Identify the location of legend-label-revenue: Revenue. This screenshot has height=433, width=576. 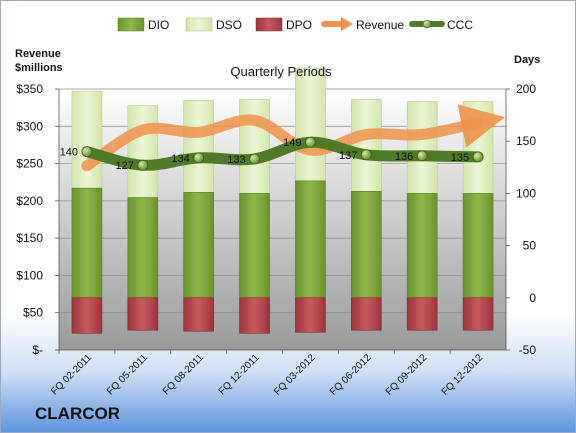
(380, 25).